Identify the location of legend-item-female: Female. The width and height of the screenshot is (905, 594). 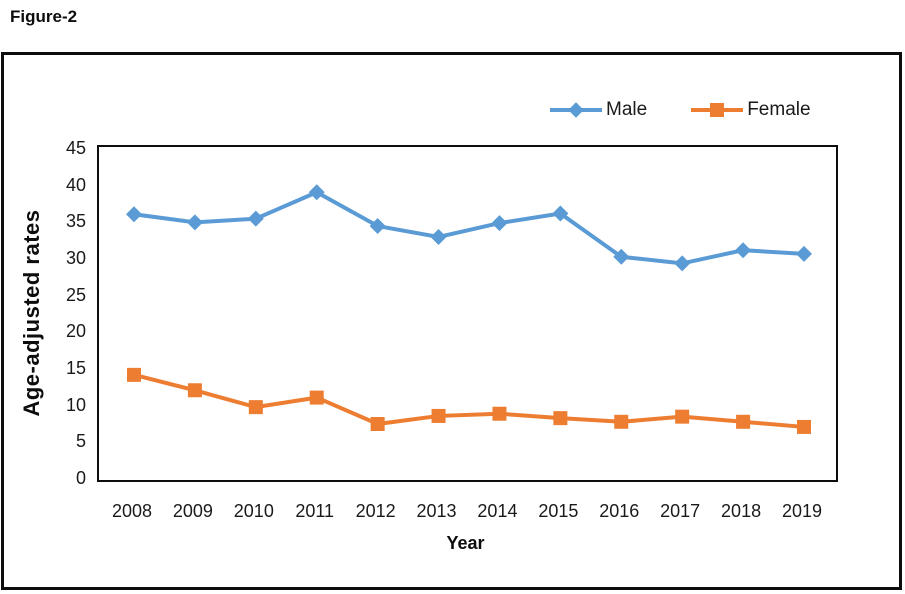
(751, 110).